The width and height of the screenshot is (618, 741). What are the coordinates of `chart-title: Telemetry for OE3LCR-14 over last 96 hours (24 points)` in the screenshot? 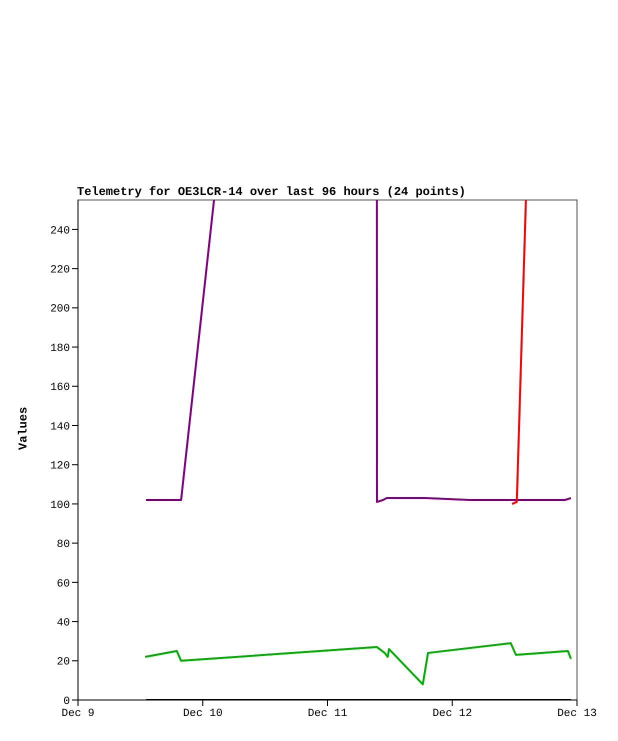 It's located at (271, 192).